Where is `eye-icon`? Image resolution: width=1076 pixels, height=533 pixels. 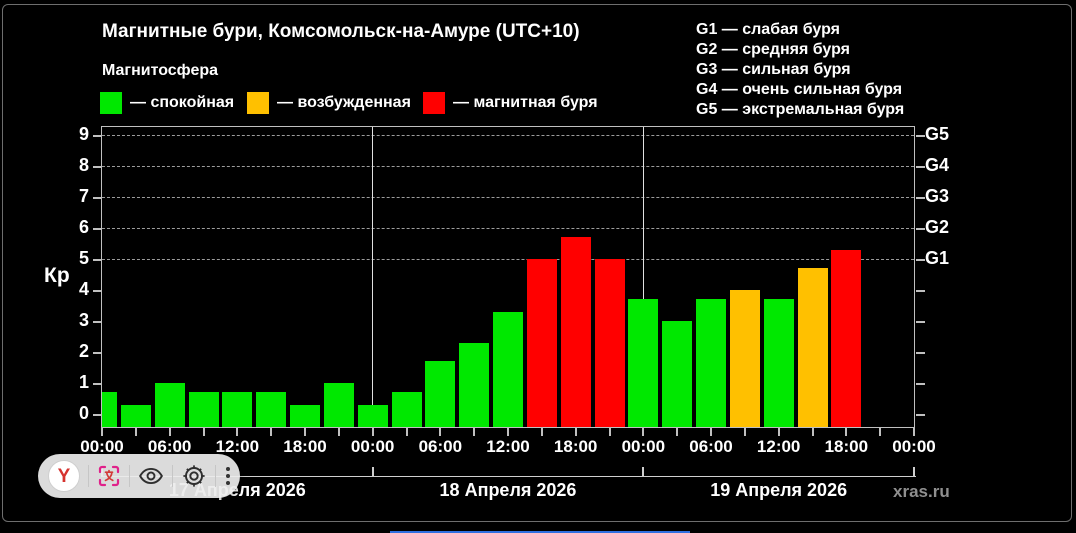
eye-icon is located at coordinates (151, 476).